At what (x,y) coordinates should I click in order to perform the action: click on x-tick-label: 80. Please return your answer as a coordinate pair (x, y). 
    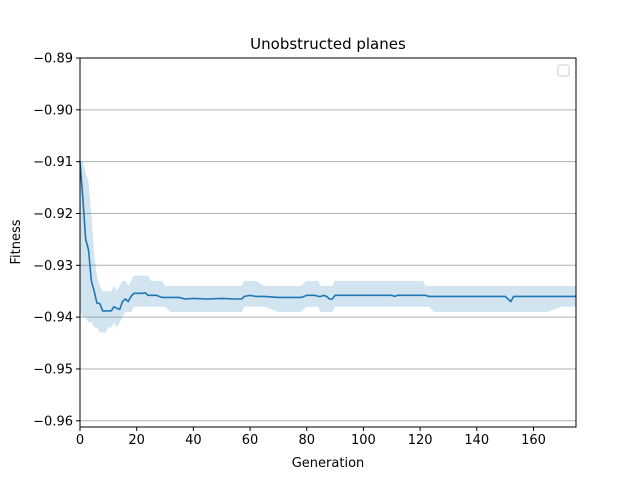
    Looking at the image, I should click on (306, 440).